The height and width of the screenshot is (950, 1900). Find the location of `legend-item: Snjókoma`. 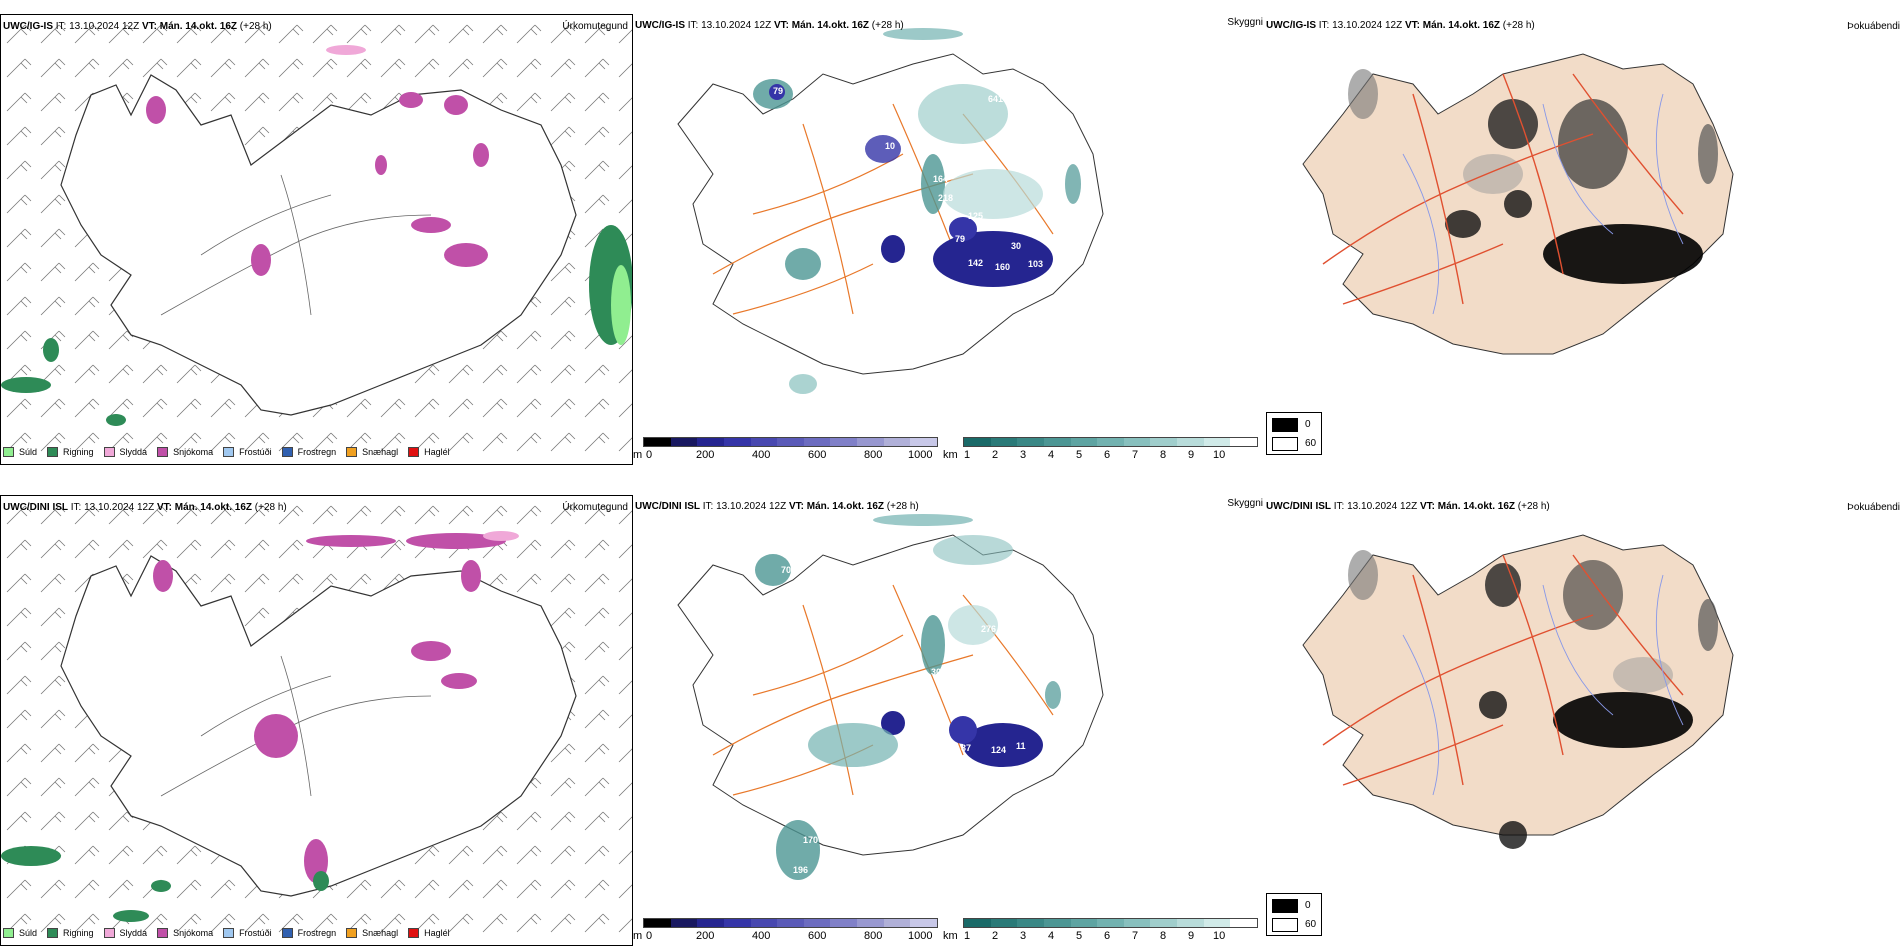

legend-item: Snjókoma is located at coordinates (185, 452).